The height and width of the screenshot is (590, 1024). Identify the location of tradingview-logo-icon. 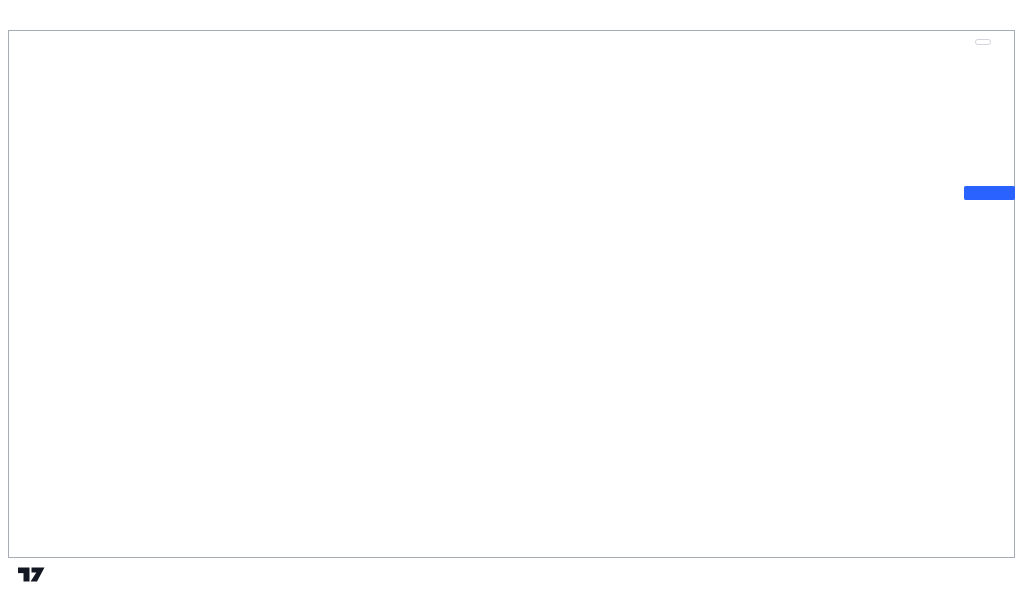
(31, 574).